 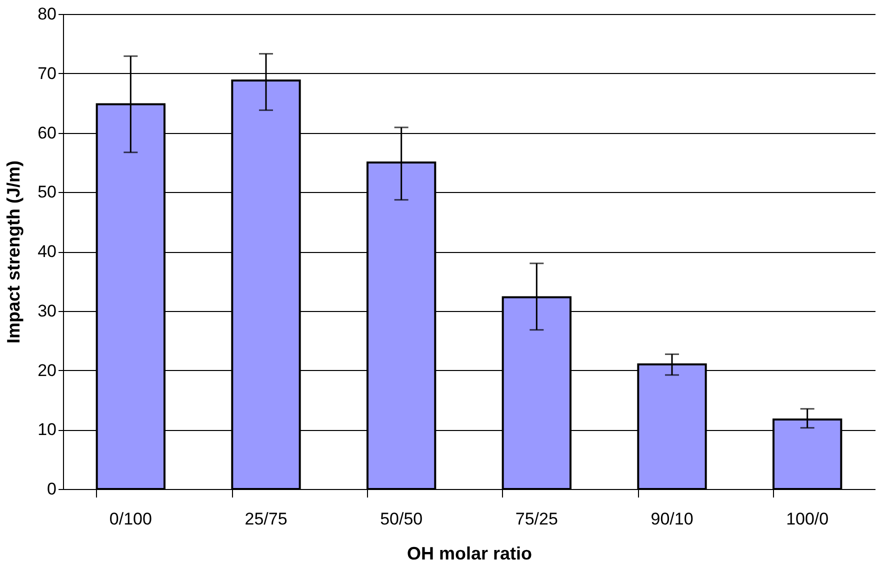 What do you see at coordinates (47, 14) in the screenshot?
I see `y-tick-label: 80` at bounding box center [47, 14].